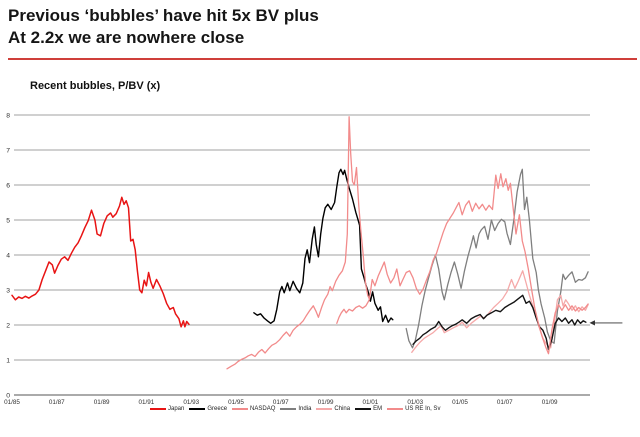 Image resolution: width=640 pixels, height=437 pixels. What do you see at coordinates (8, 325) in the screenshot?
I see `y-tick-label-2: 2` at bounding box center [8, 325].